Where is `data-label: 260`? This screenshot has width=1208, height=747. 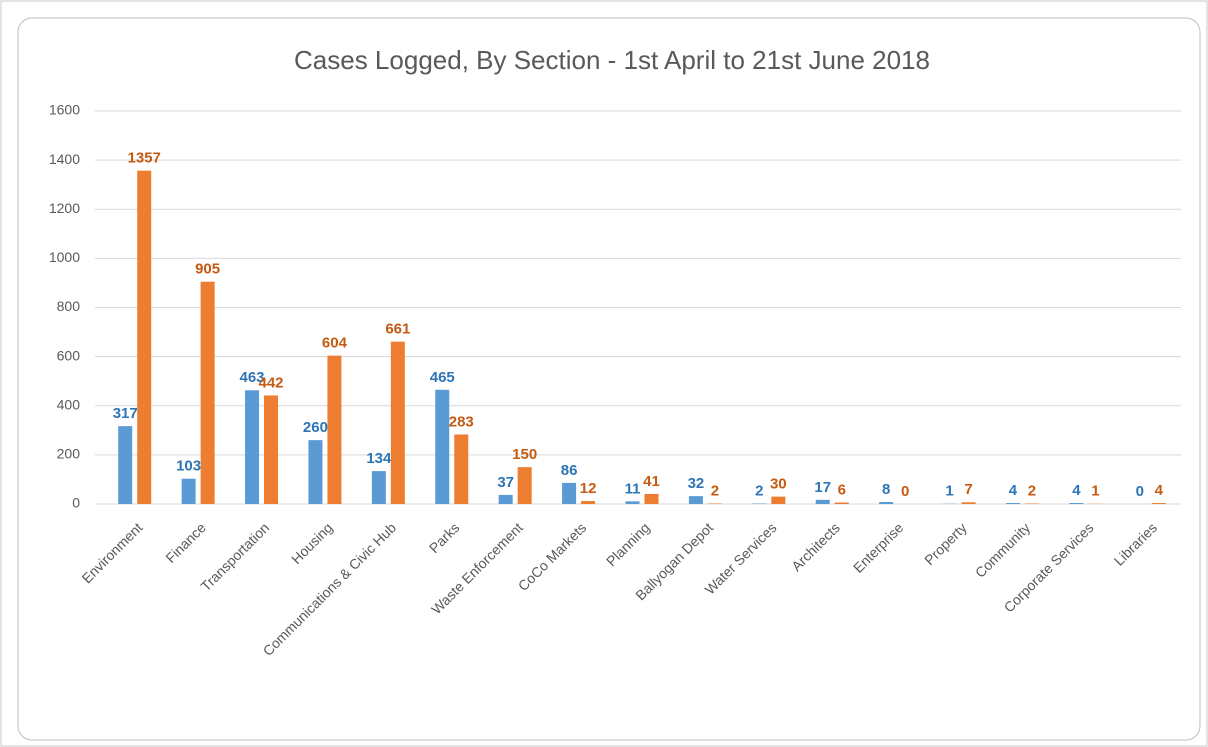 data-label: 260 is located at coordinates (315, 427).